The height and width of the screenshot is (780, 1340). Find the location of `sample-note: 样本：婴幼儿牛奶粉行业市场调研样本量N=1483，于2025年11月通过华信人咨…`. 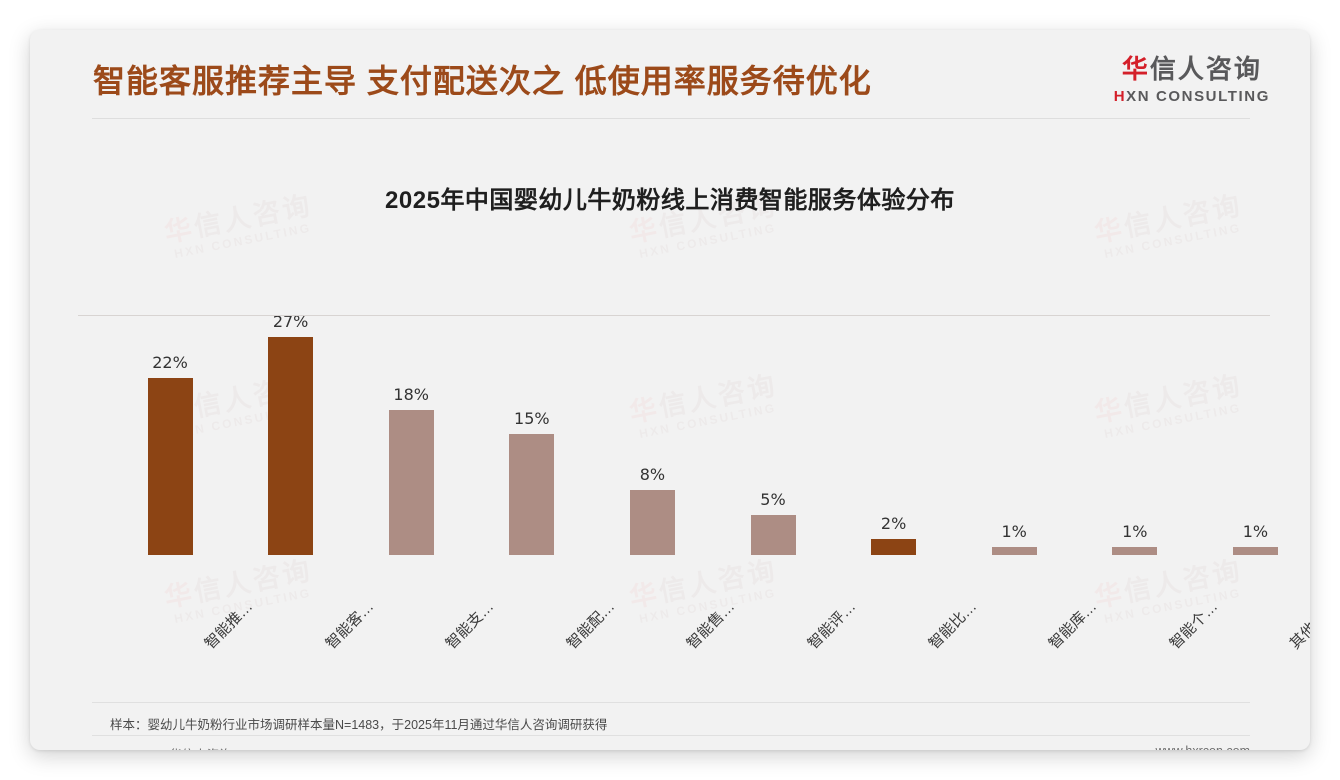

sample-note: 样本：婴幼儿牛奶粉行业市场调研样本量N=1483，于2025年11月通过华信人咨… is located at coordinates (359, 725).